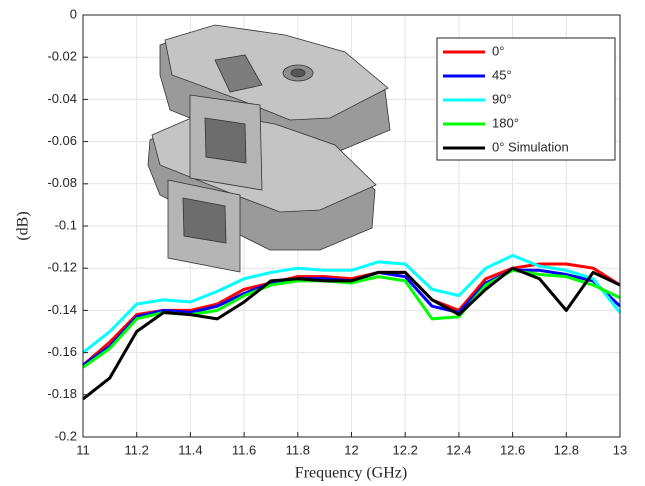 The image size is (645, 486). Describe the element at coordinates (62, 98) in the screenshot. I see `y-tick-label: -0.04` at that location.